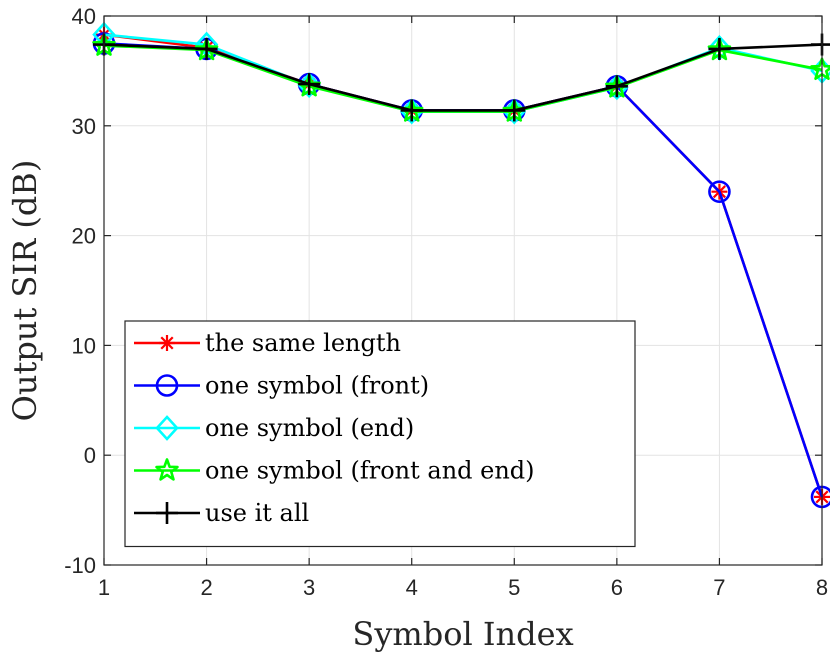 The height and width of the screenshot is (659, 830). I want to click on x-tick-label: 2, so click(206, 587).